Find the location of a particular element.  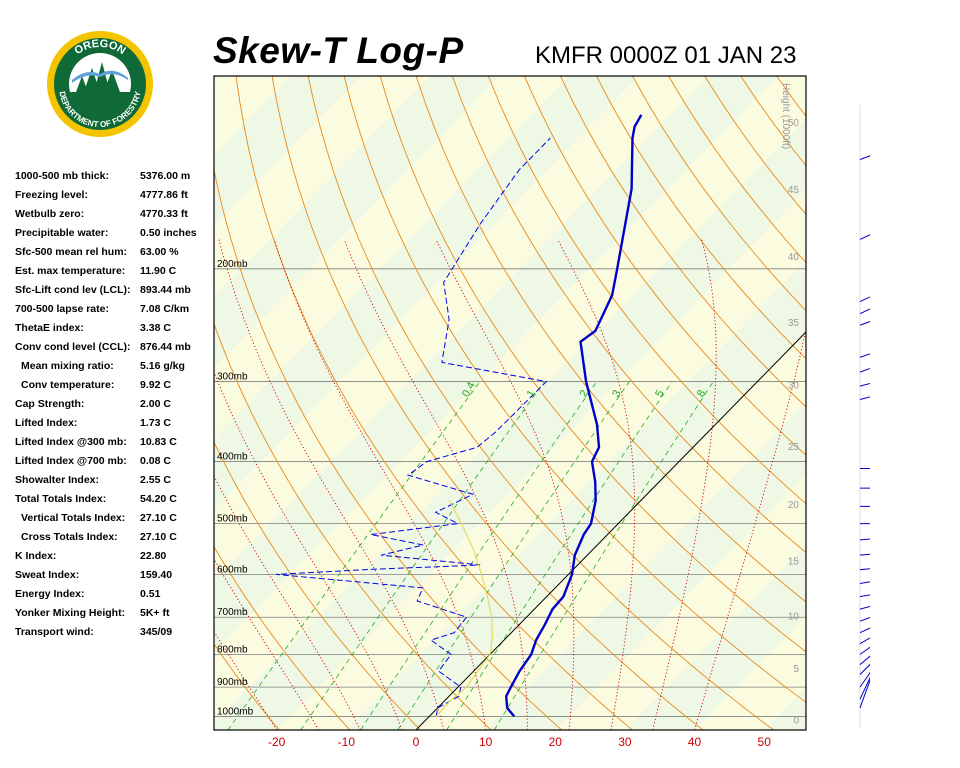

index-row: Lifted Index: 1.73 C is located at coordinates (115, 424).